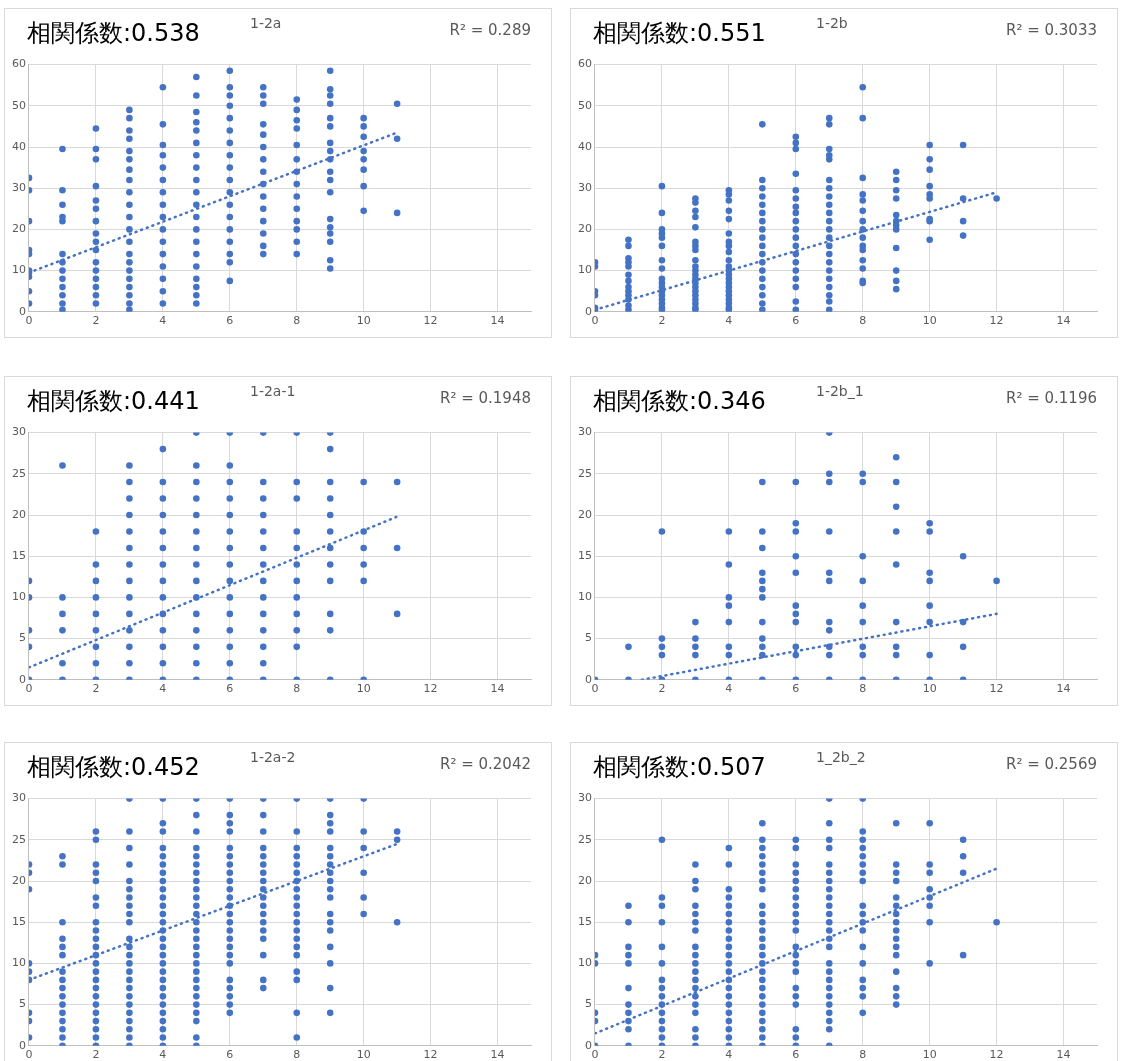 This screenshot has width=1132, height=1061. I want to click on text: 相関係数:0.507, so click(679, 767).